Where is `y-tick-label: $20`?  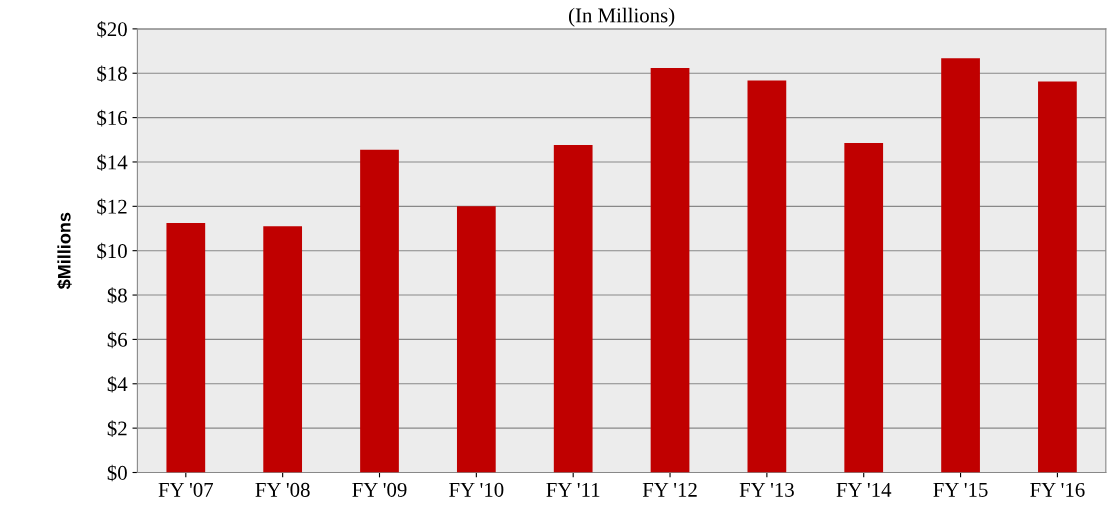
y-tick-label: $20 is located at coordinates (112, 29).